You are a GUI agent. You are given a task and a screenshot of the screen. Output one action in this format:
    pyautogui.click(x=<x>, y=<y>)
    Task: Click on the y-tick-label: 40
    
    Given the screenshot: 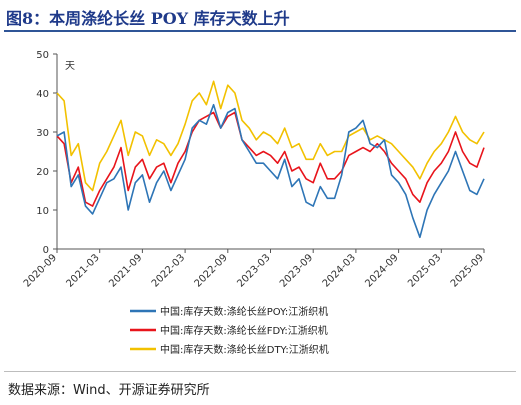 What is the action you would take?
    pyautogui.click(x=42, y=94)
    